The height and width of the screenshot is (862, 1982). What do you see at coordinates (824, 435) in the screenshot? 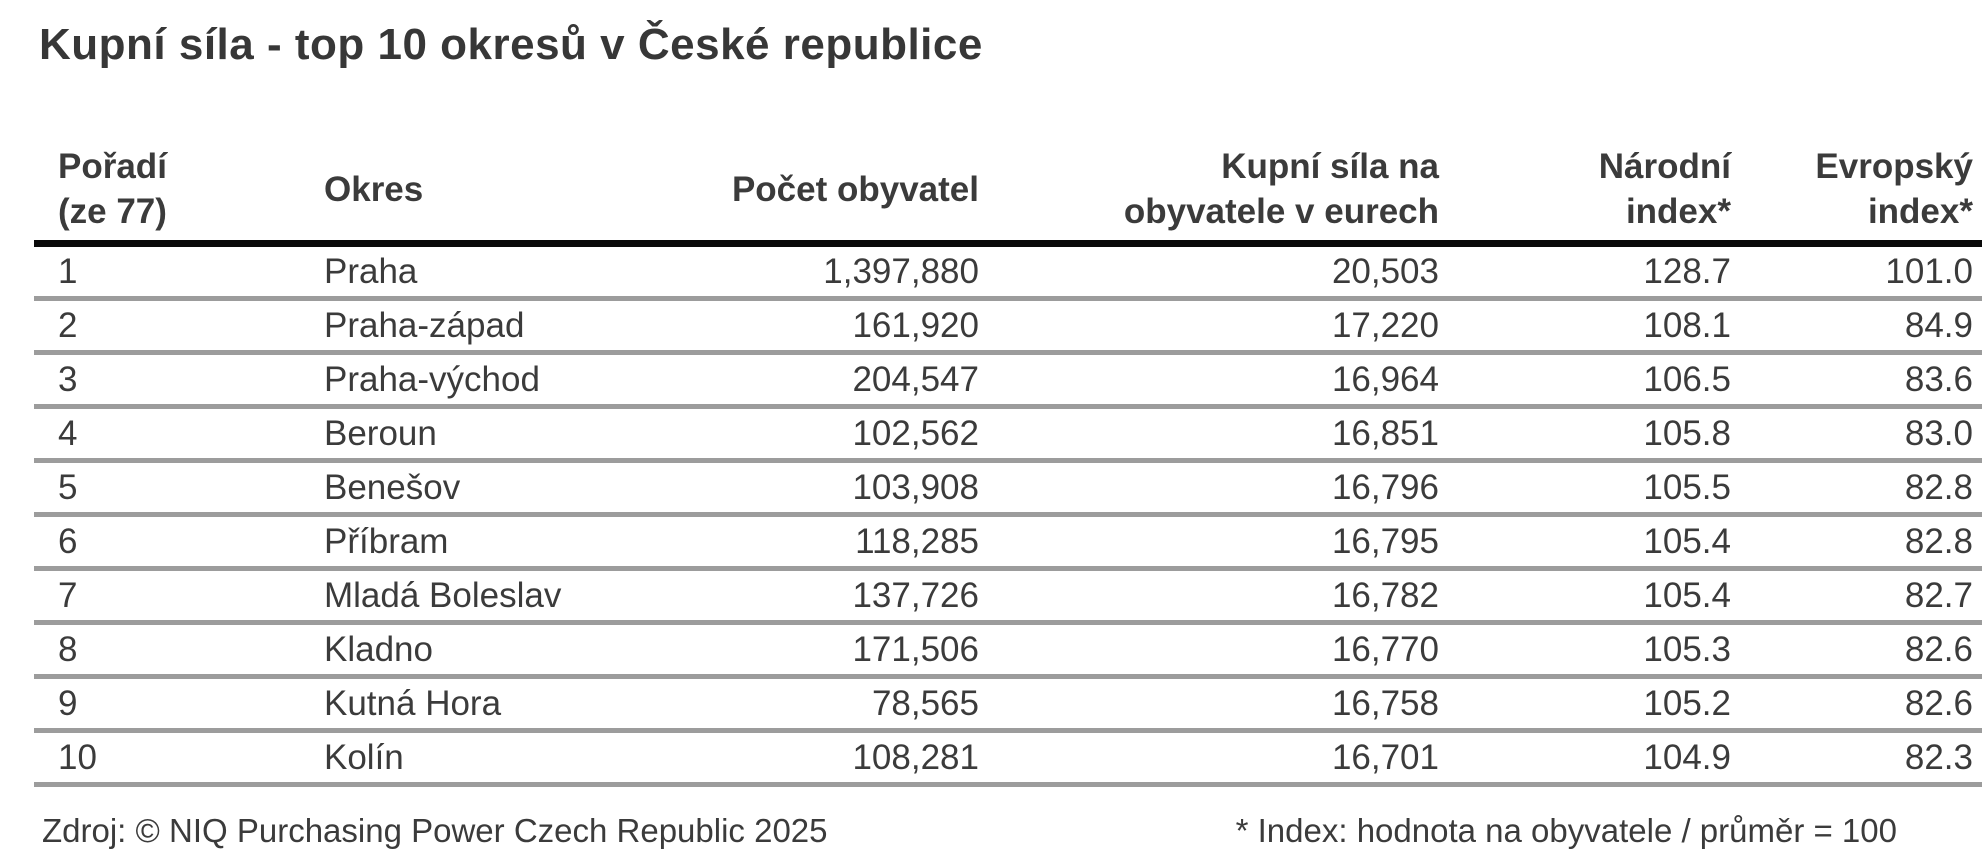
I see `cell-population: 102,562` at bounding box center [824, 435].